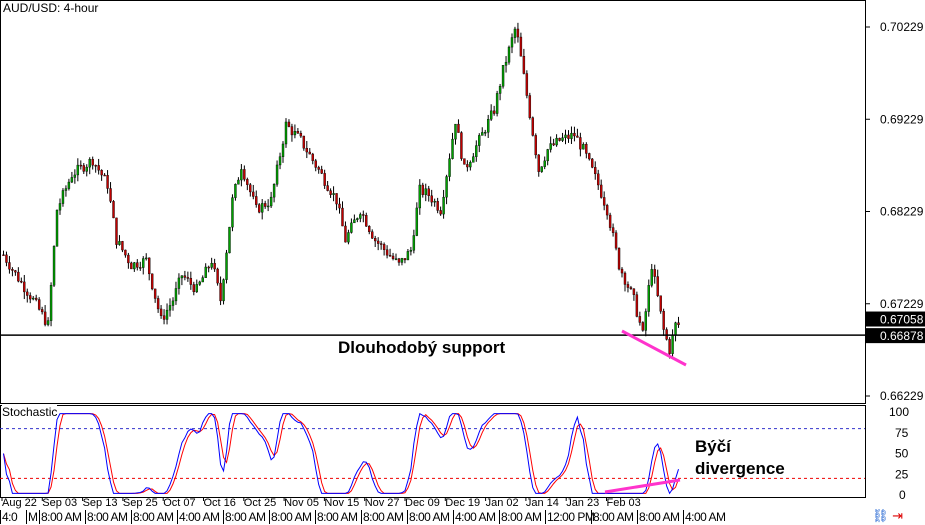  What do you see at coordinates (880, 515) in the screenshot?
I see `link-icon: ⛓` at bounding box center [880, 515].